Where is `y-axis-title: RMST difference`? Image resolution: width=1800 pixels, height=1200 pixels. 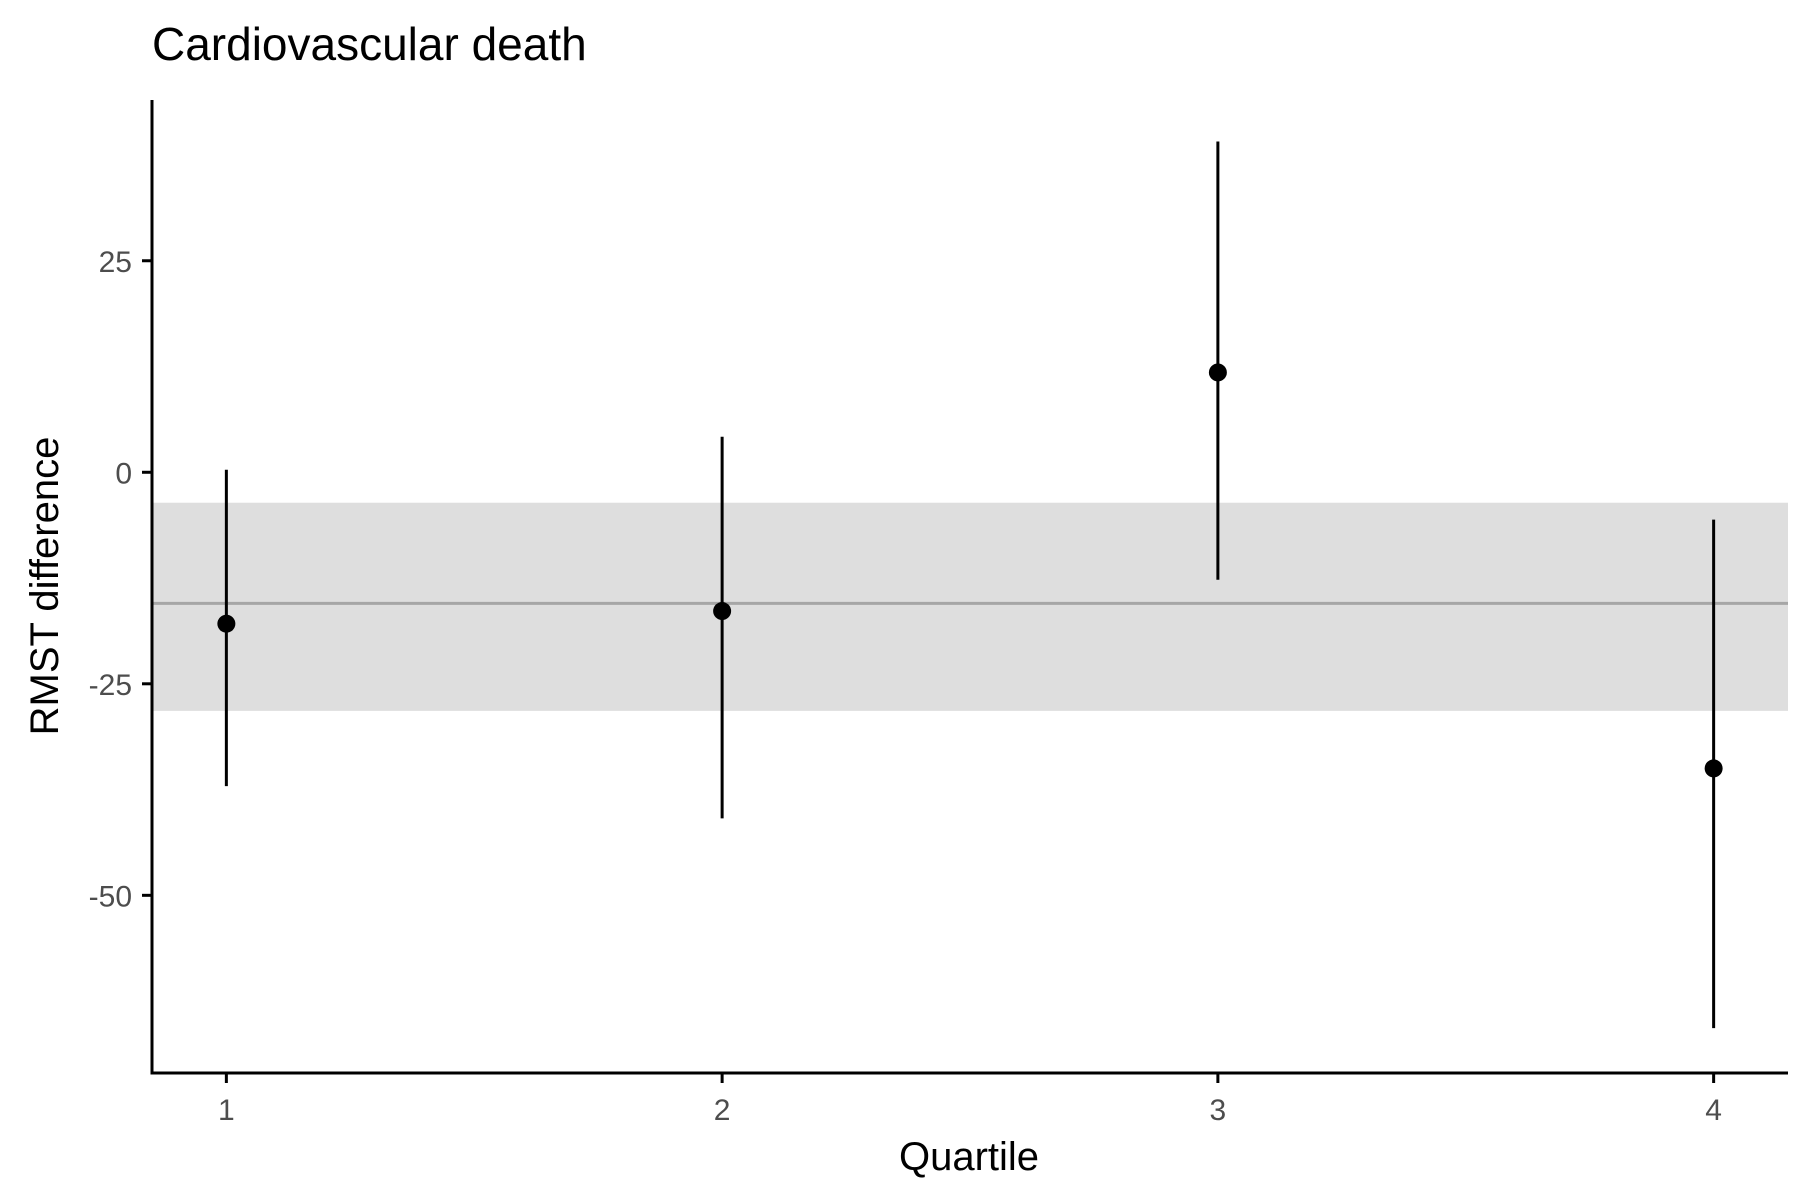
y-axis-title: RMST difference is located at coordinates (45, 586).